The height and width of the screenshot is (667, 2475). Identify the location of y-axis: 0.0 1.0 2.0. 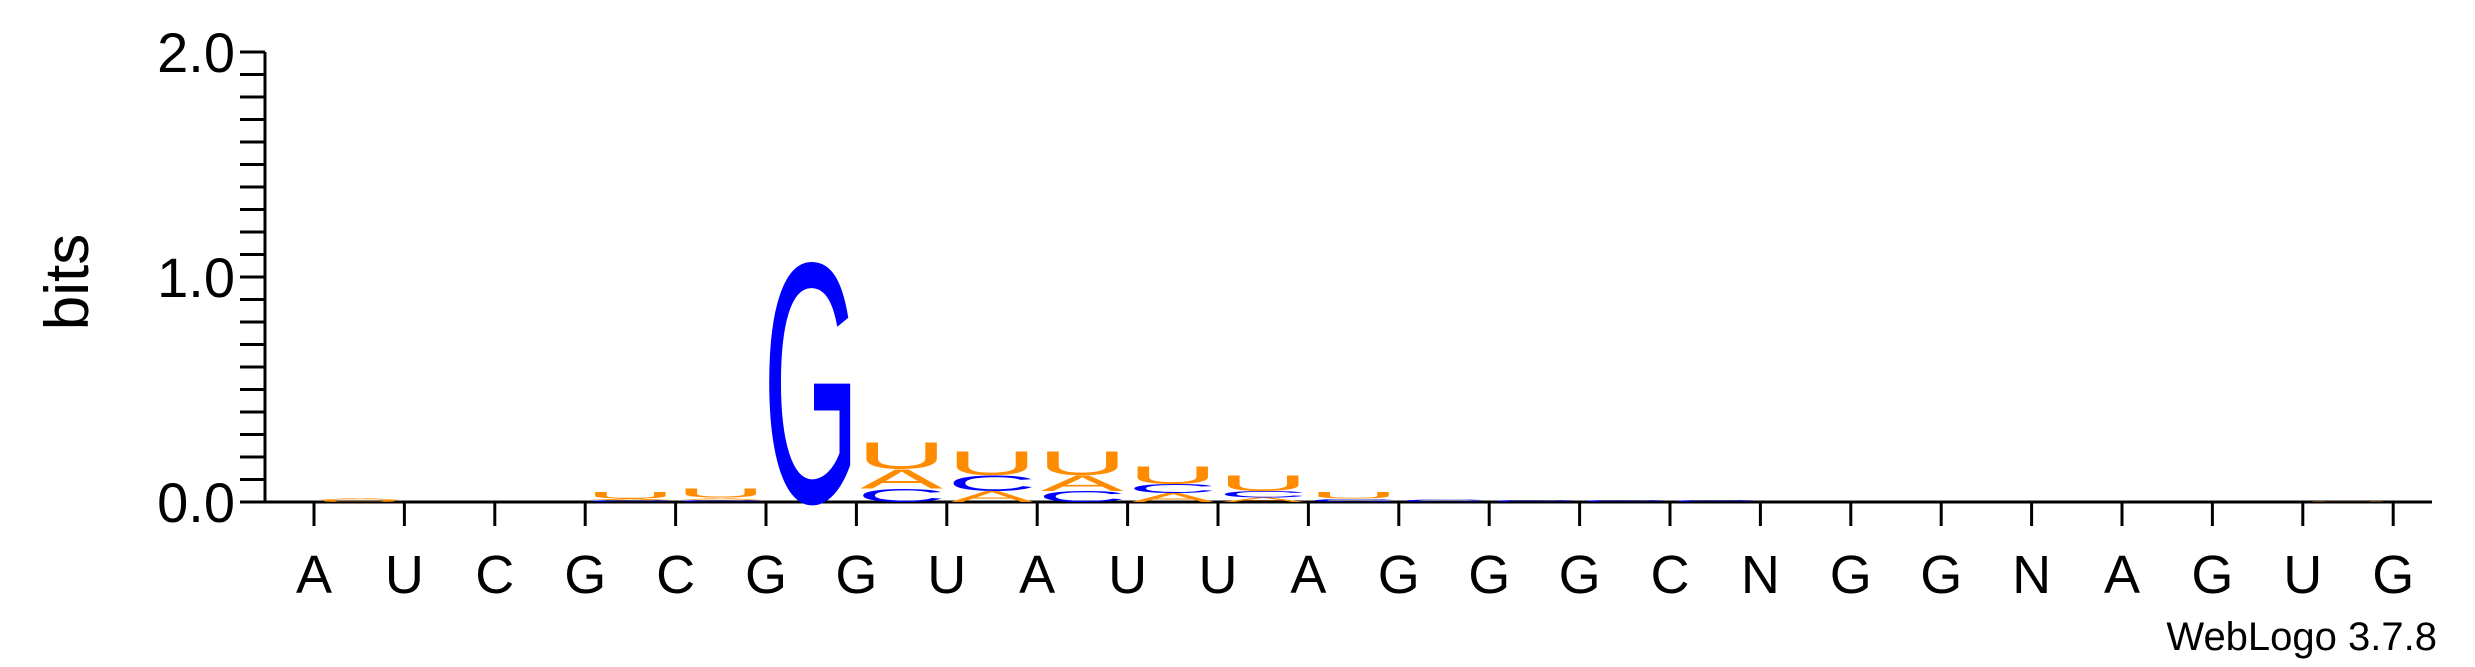
(212, 277).